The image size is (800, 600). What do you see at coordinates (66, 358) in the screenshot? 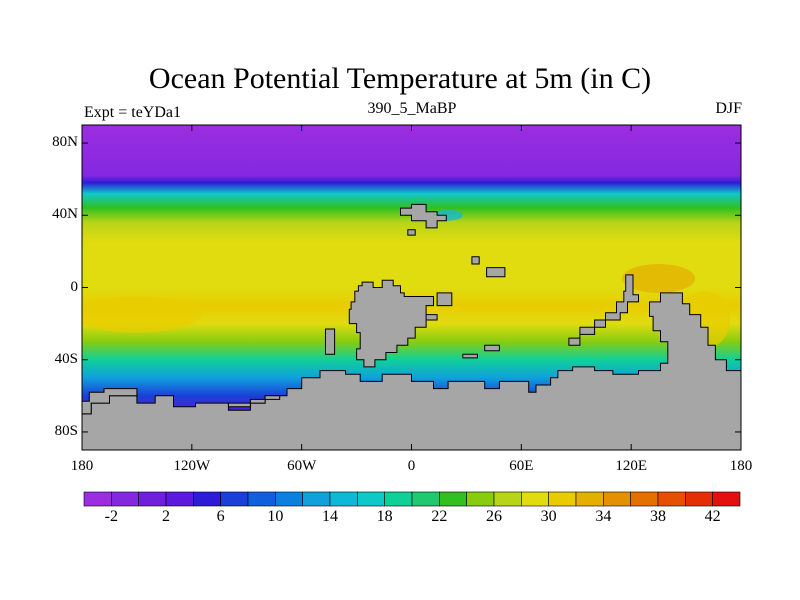
I see `lat-label: 40S` at bounding box center [66, 358].